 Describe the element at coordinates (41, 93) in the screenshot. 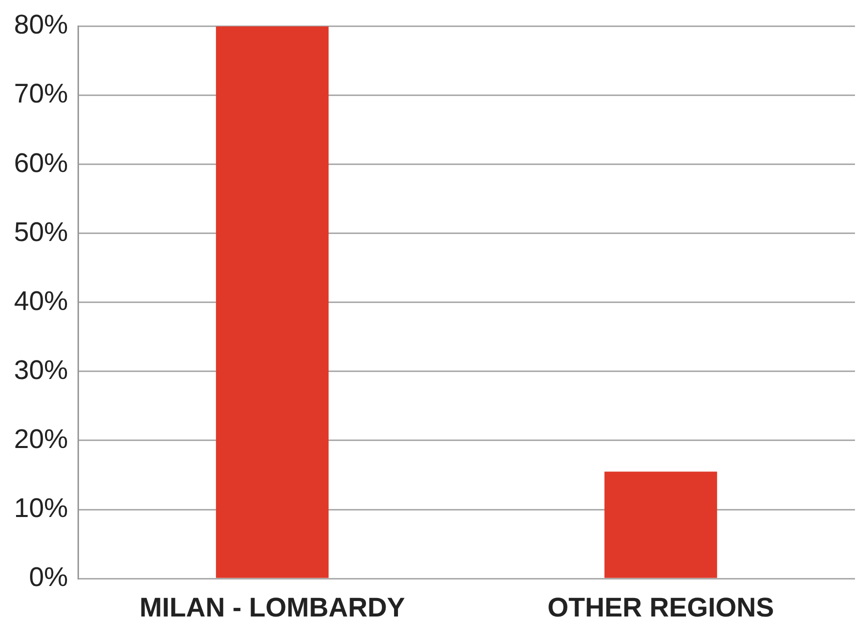

I see `y-tick-label: 70%` at that location.